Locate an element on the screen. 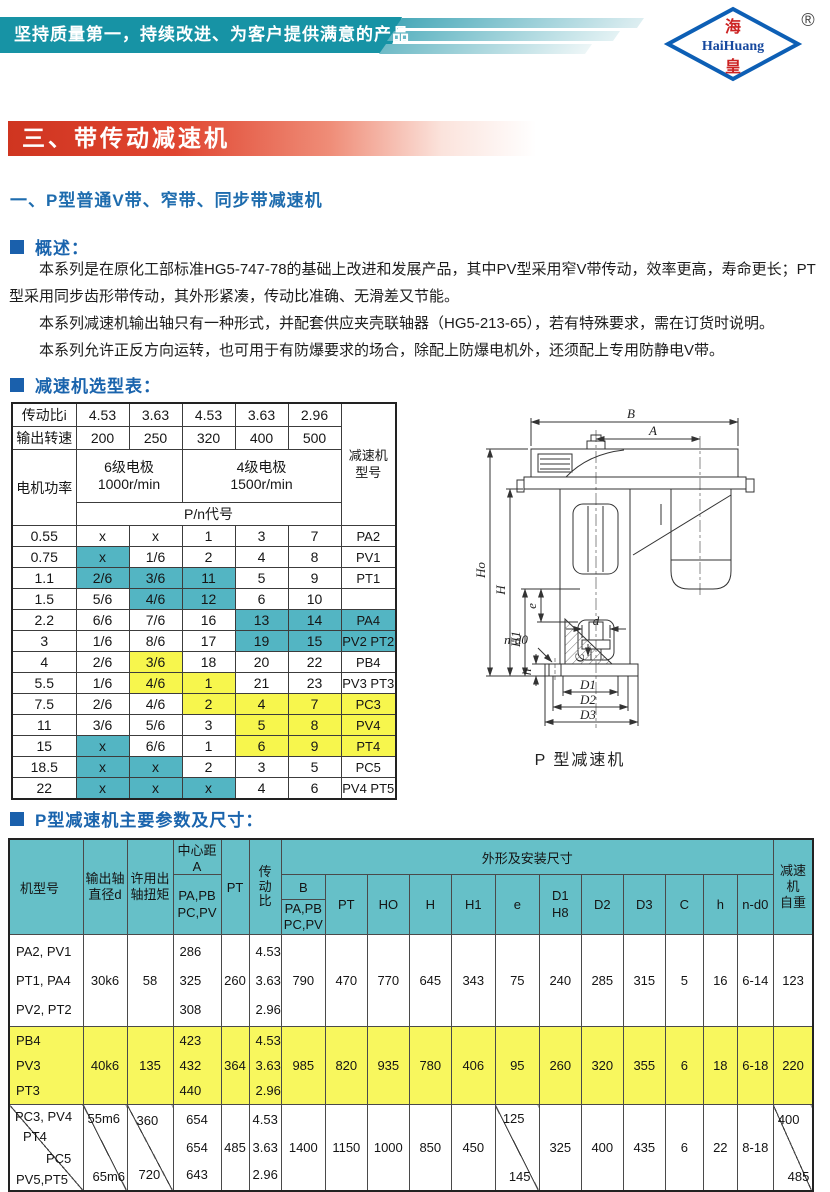 The image size is (830, 1192). ho-cell: 935 is located at coordinates (388, 1065).